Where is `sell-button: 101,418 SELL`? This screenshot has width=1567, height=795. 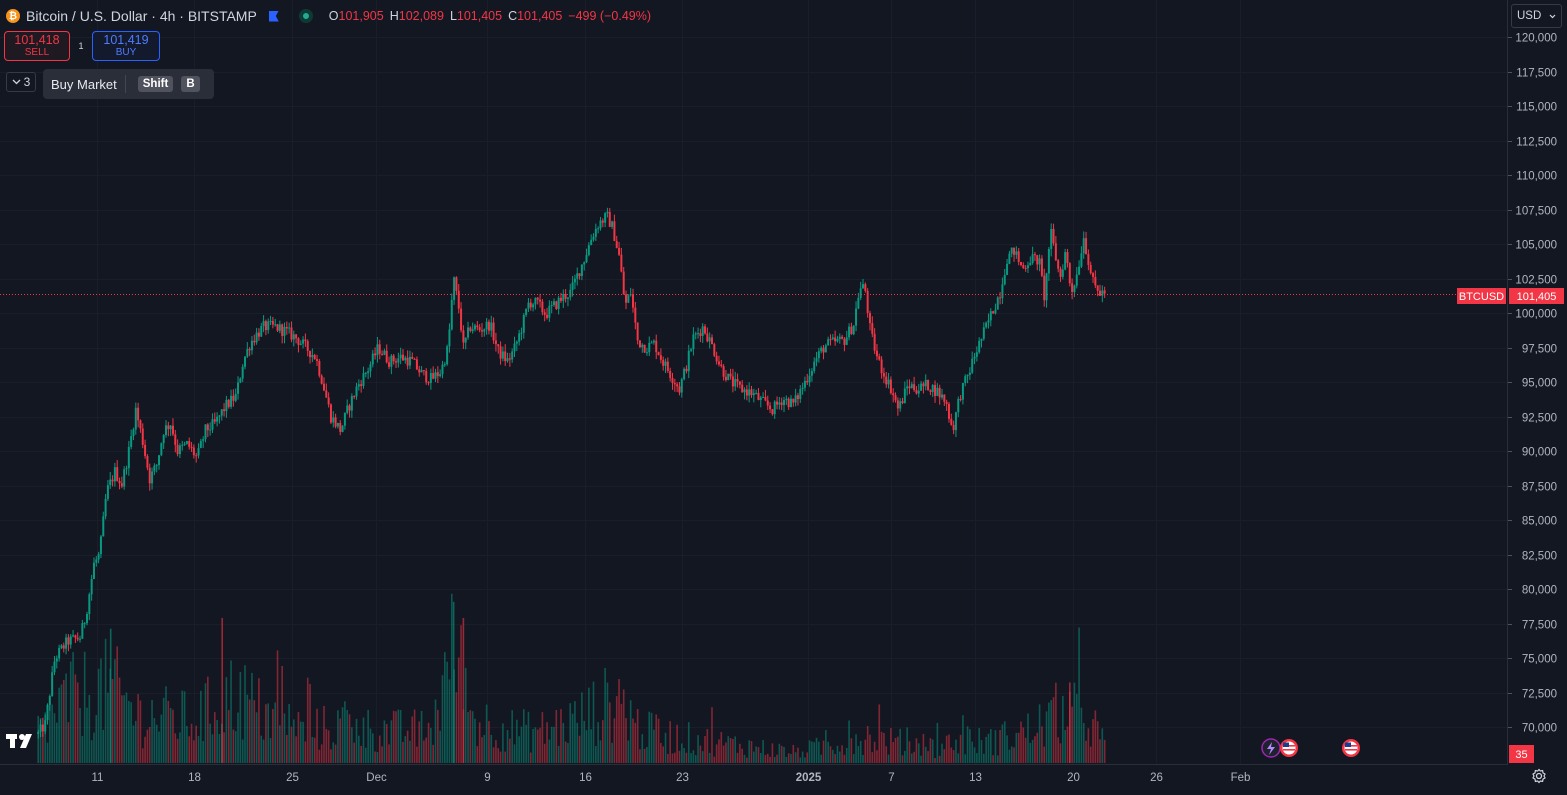 sell-button: 101,418 SELL is located at coordinates (37, 46).